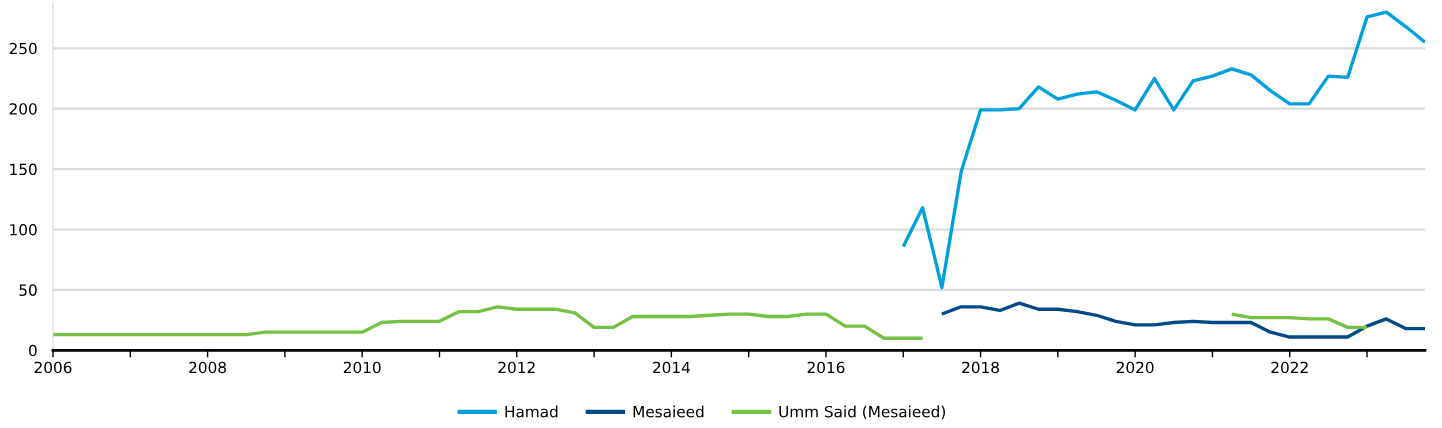 The image size is (1442, 428). What do you see at coordinates (1135, 367) in the screenshot?
I see `x-tick-label: 2020` at bounding box center [1135, 367].